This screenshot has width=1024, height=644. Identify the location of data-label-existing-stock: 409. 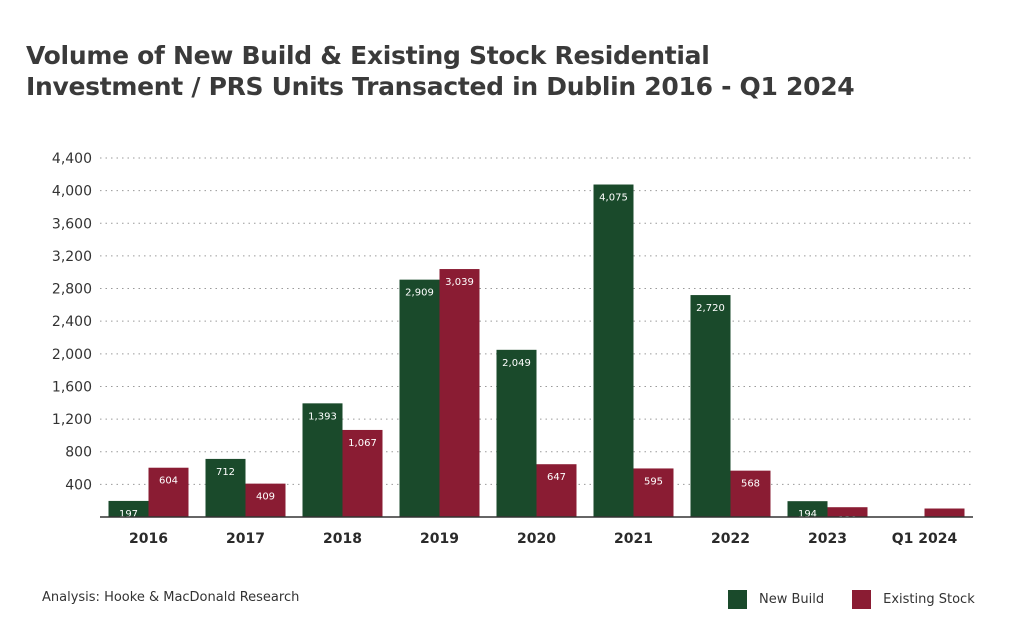
(265, 497).